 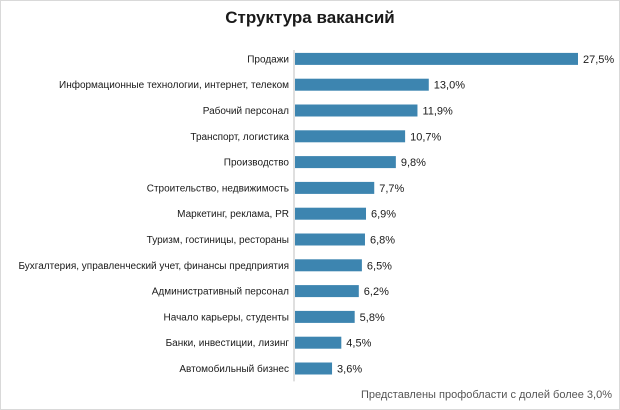 What do you see at coordinates (218, 240) in the screenshot?
I see `category-label: Туризм, гостиницы, рестораны` at bounding box center [218, 240].